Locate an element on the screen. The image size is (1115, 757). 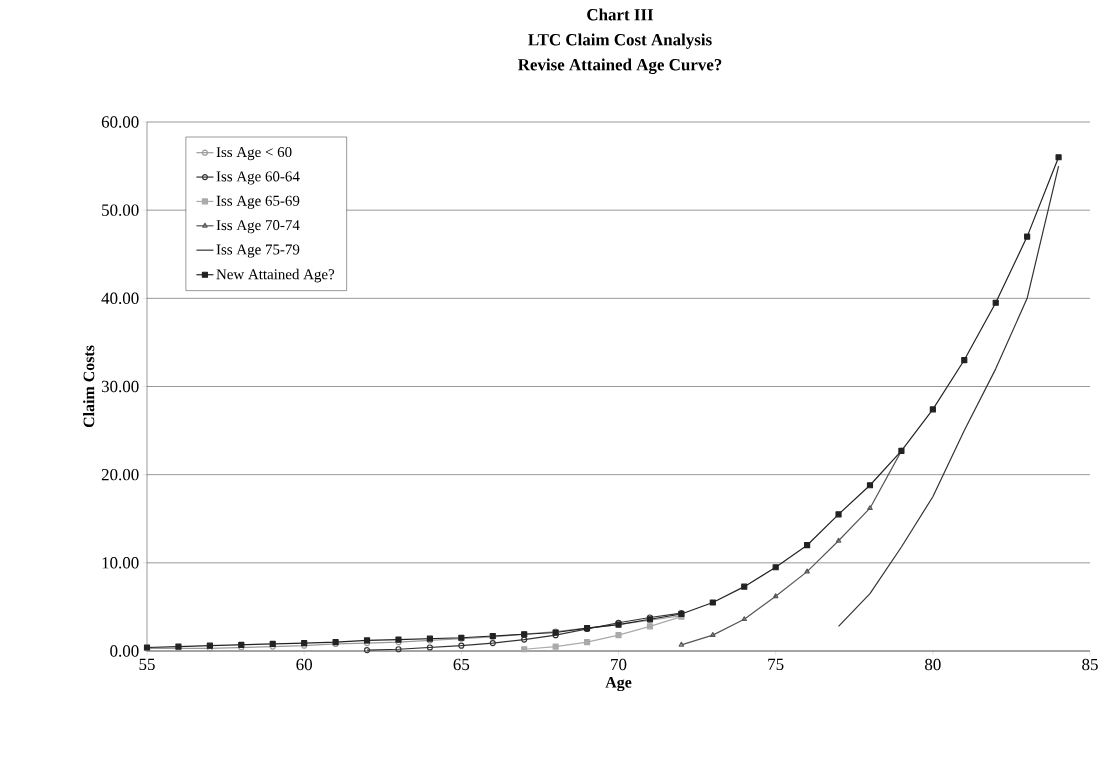
legend-label: New Attained Age? is located at coordinates (275, 275).